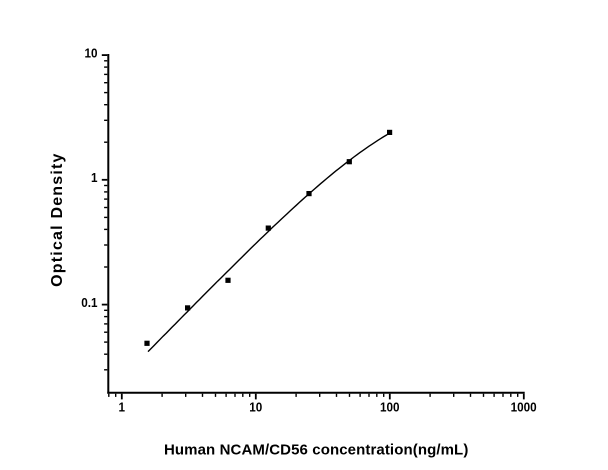 This screenshot has height=470, width=608. What do you see at coordinates (524, 407) in the screenshot?
I see `svg-text: 1000` at bounding box center [524, 407].